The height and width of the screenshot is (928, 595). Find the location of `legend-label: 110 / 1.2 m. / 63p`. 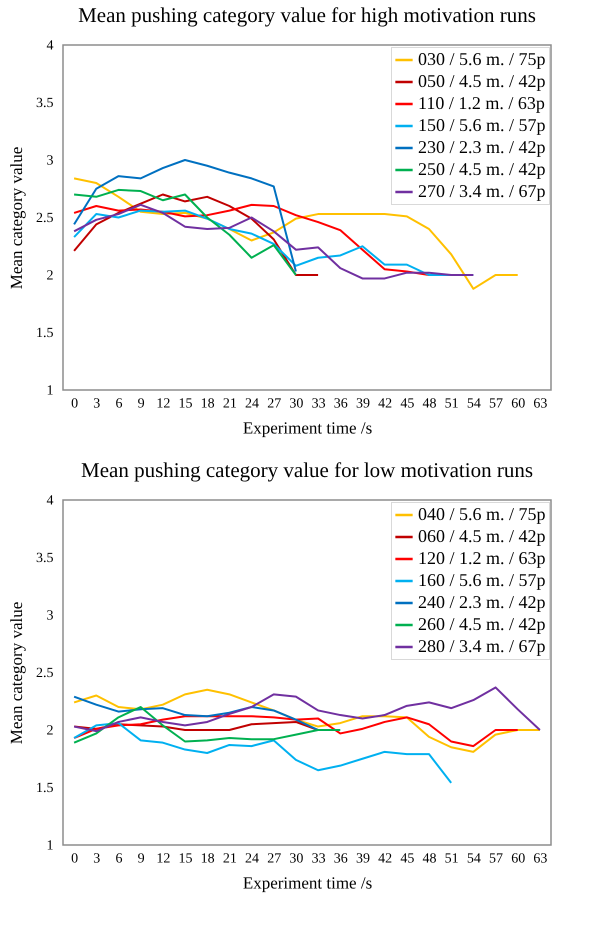

legend-label: 110 / 1.2 m. / 63p is located at coordinates (481, 103).